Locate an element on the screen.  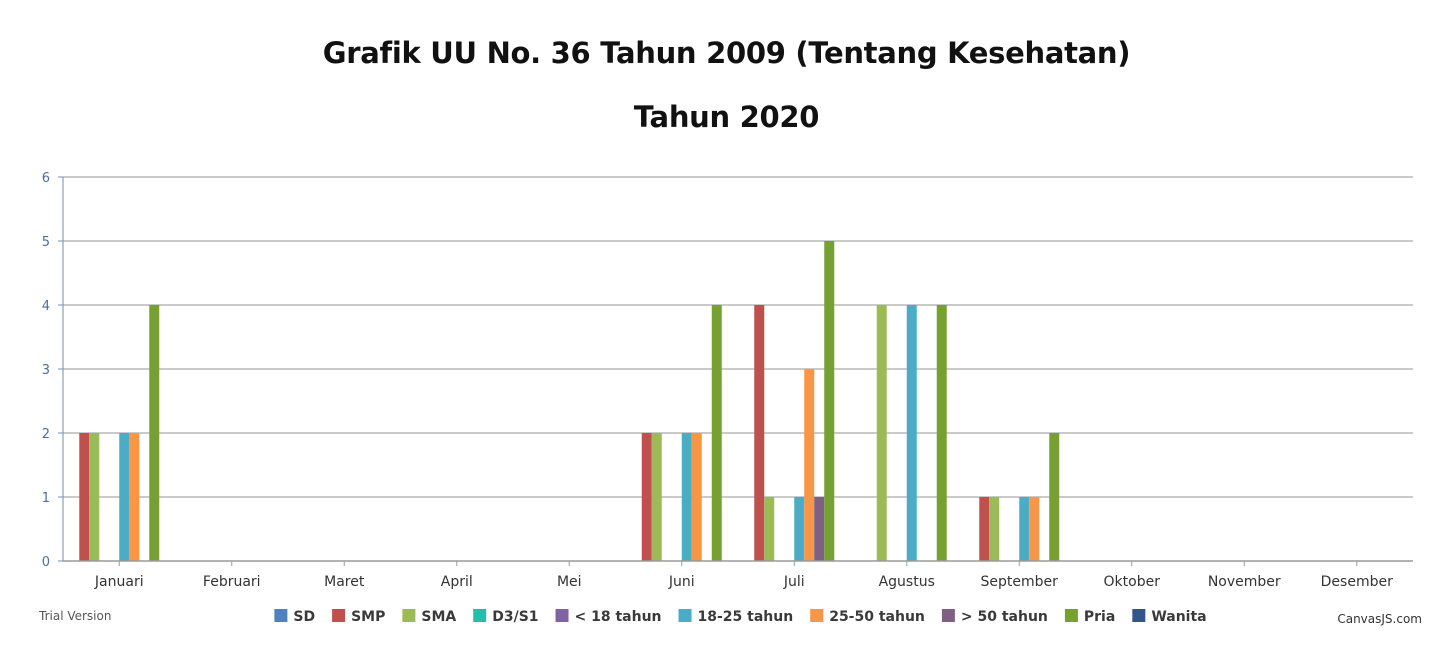
x-tick-label: Juli is located at coordinates (794, 582).